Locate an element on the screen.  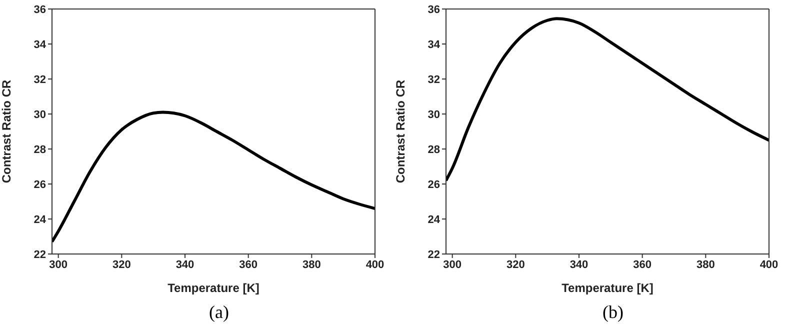
text: (b) is located at coordinates (613, 312).